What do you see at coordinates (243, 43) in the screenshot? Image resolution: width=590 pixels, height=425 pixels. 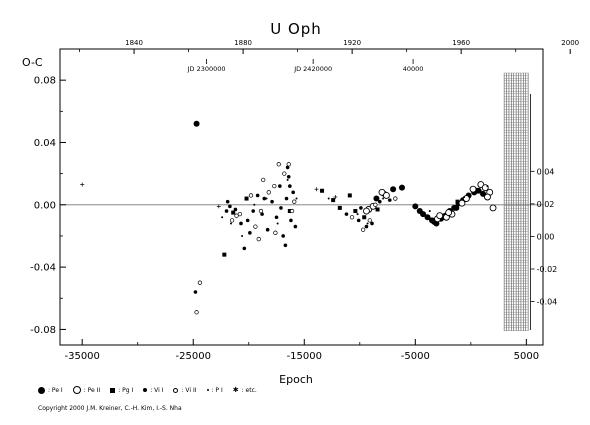 I see `year-label: 1880` at bounding box center [243, 43].